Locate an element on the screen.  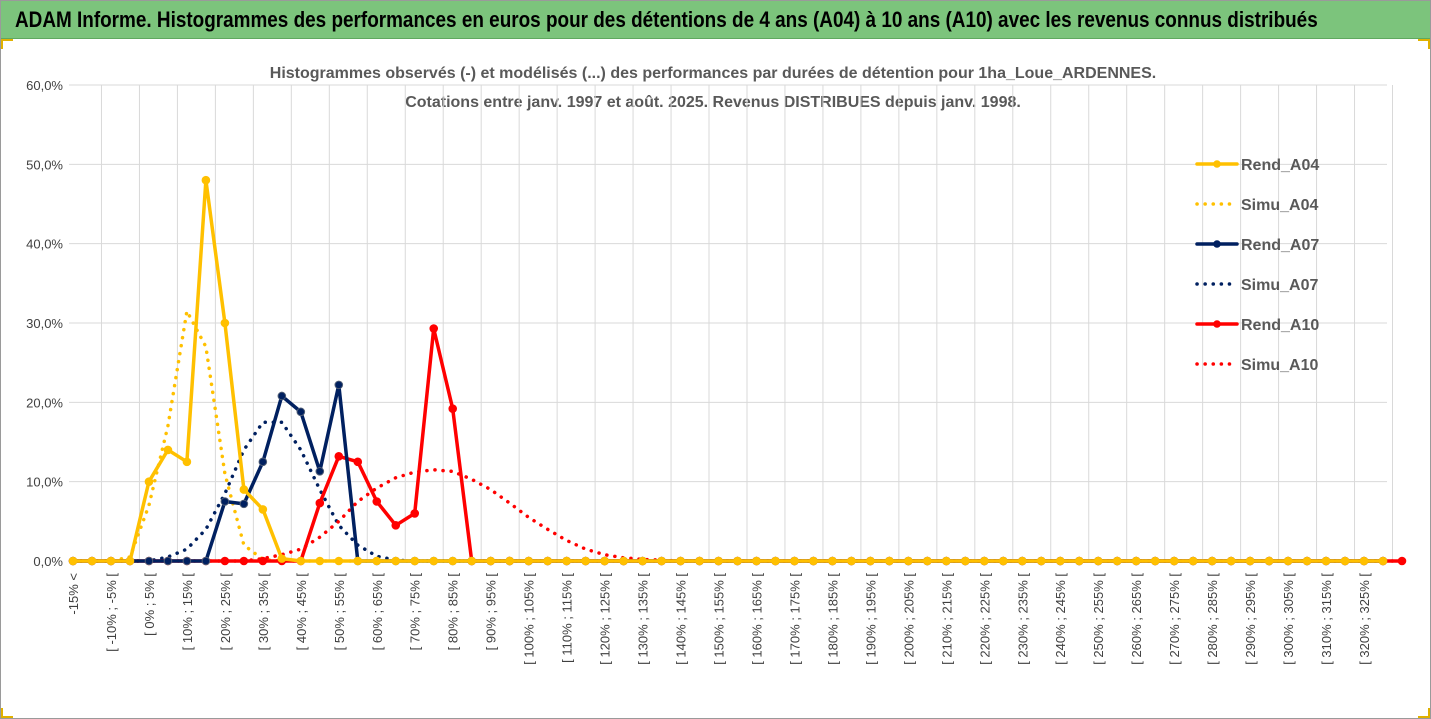
legend-item-simu-a10: Simu_A10 is located at coordinates (1256, 365).